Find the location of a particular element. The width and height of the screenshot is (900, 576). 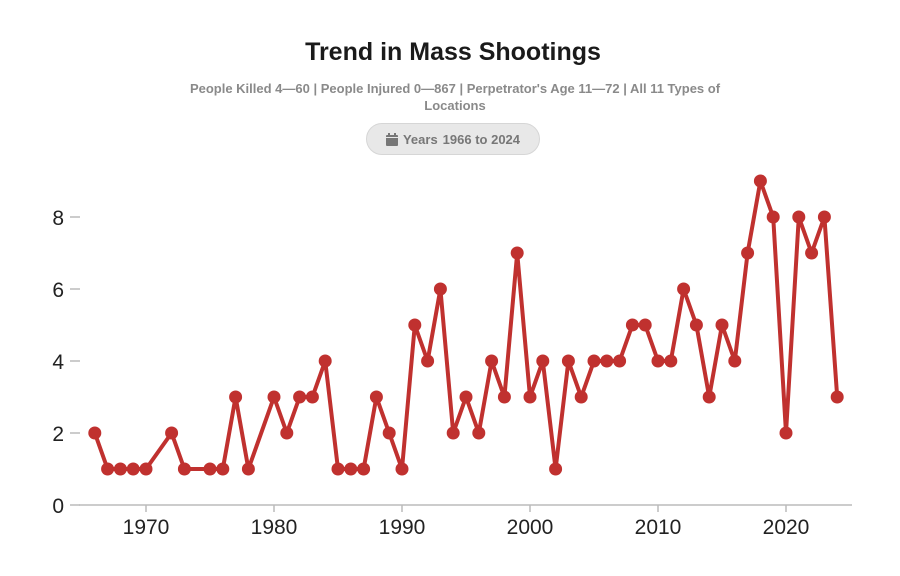

y-tick-label: 0 is located at coordinates (58, 506).